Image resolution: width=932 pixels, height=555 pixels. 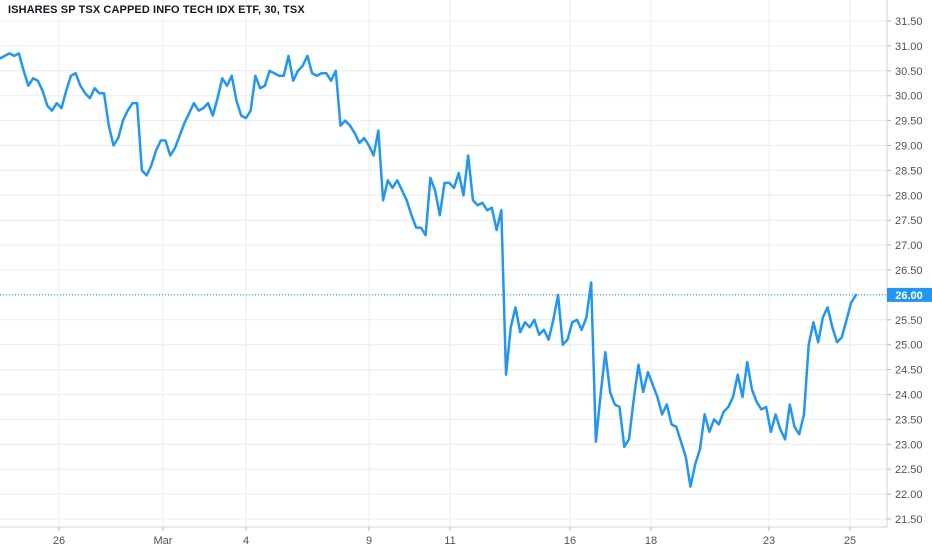 What do you see at coordinates (651, 541) in the screenshot?
I see `x-tick-label: 18` at bounding box center [651, 541].